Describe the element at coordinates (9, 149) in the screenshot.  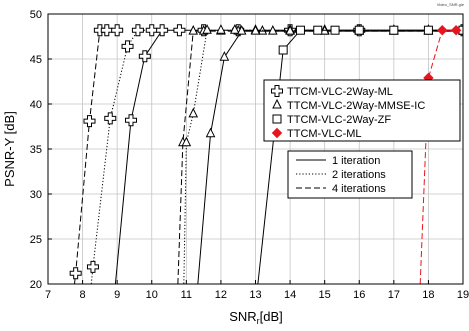
I see `y-axis-title: PSNR-Y [dB]` at that location.